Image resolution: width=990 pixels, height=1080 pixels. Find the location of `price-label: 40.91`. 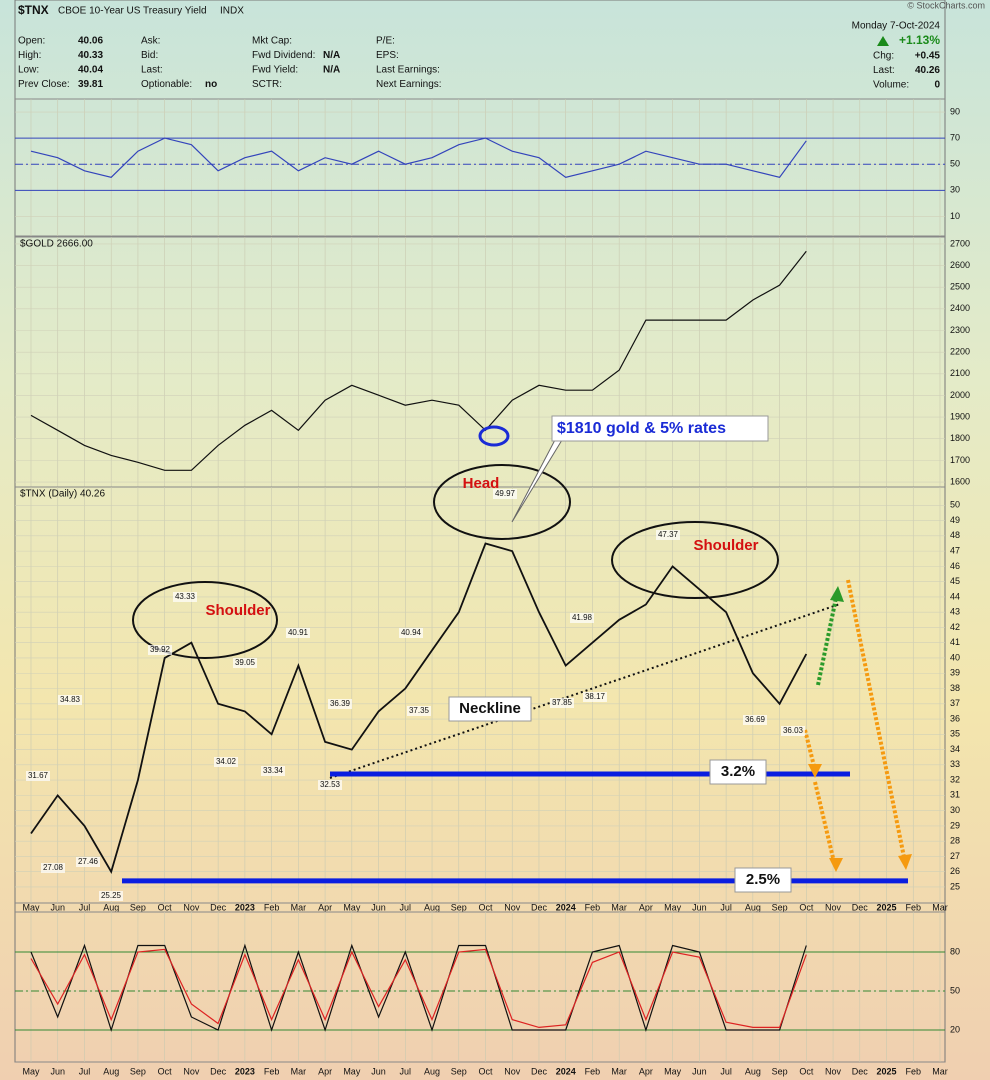

price-label: 40.91 is located at coordinates (298, 632).